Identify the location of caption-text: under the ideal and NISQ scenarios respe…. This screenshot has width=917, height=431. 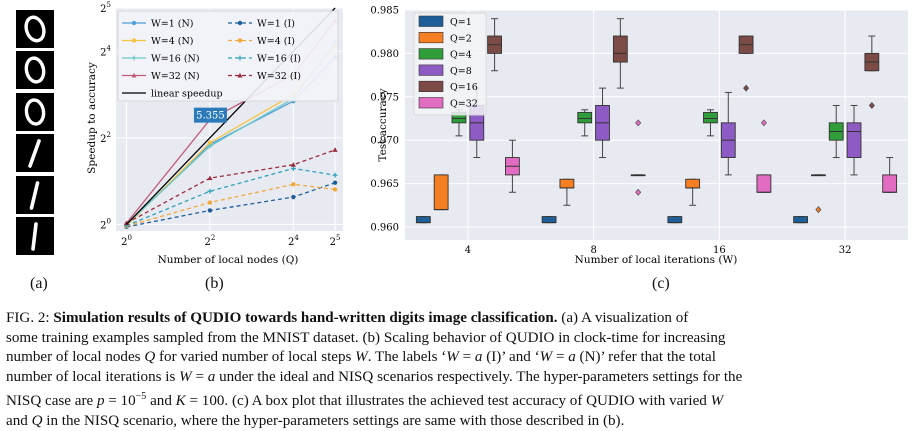
(479, 376).